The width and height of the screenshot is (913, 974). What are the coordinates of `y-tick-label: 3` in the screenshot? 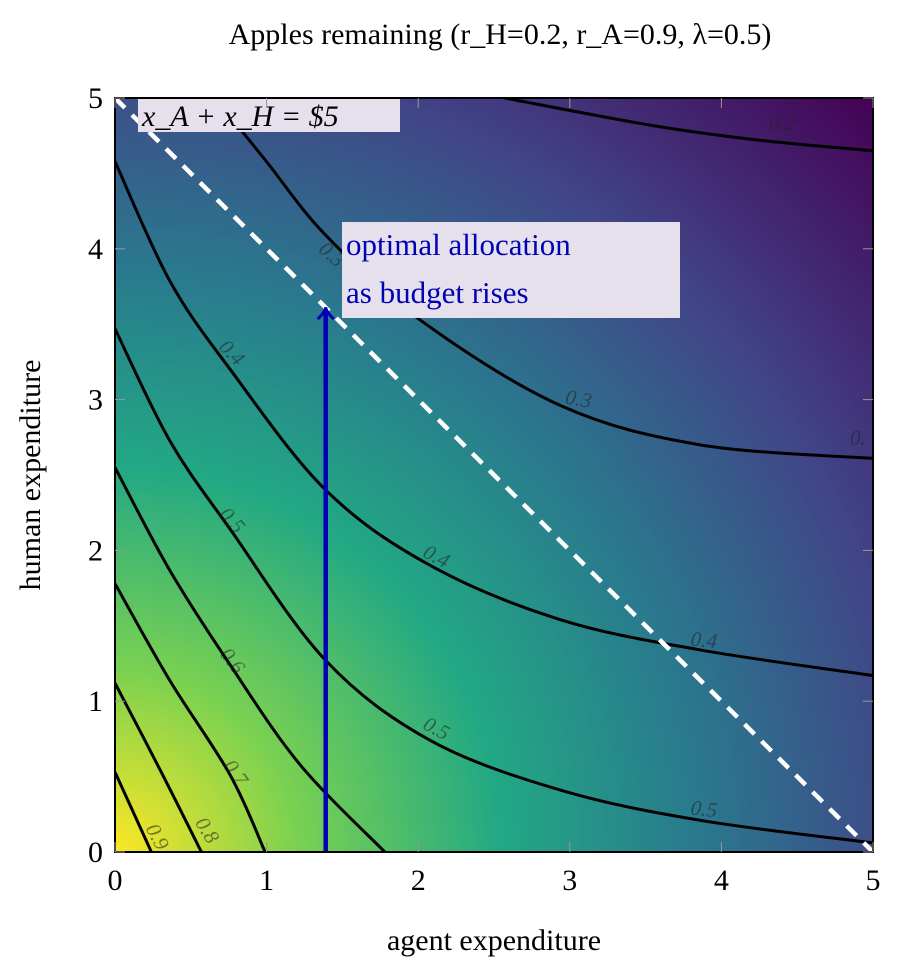 It's located at (95, 400).